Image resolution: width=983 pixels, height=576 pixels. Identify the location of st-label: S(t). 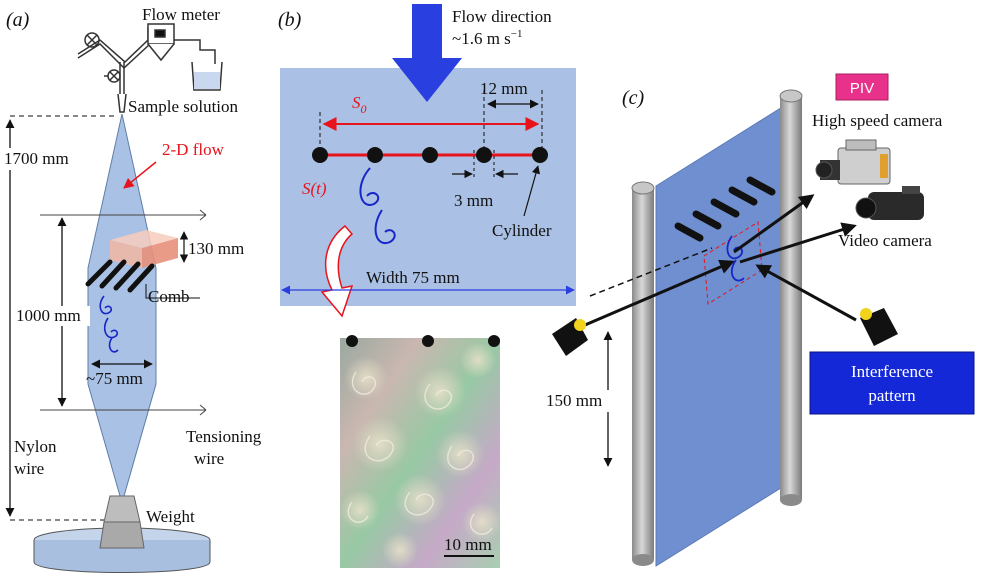
(314, 188).